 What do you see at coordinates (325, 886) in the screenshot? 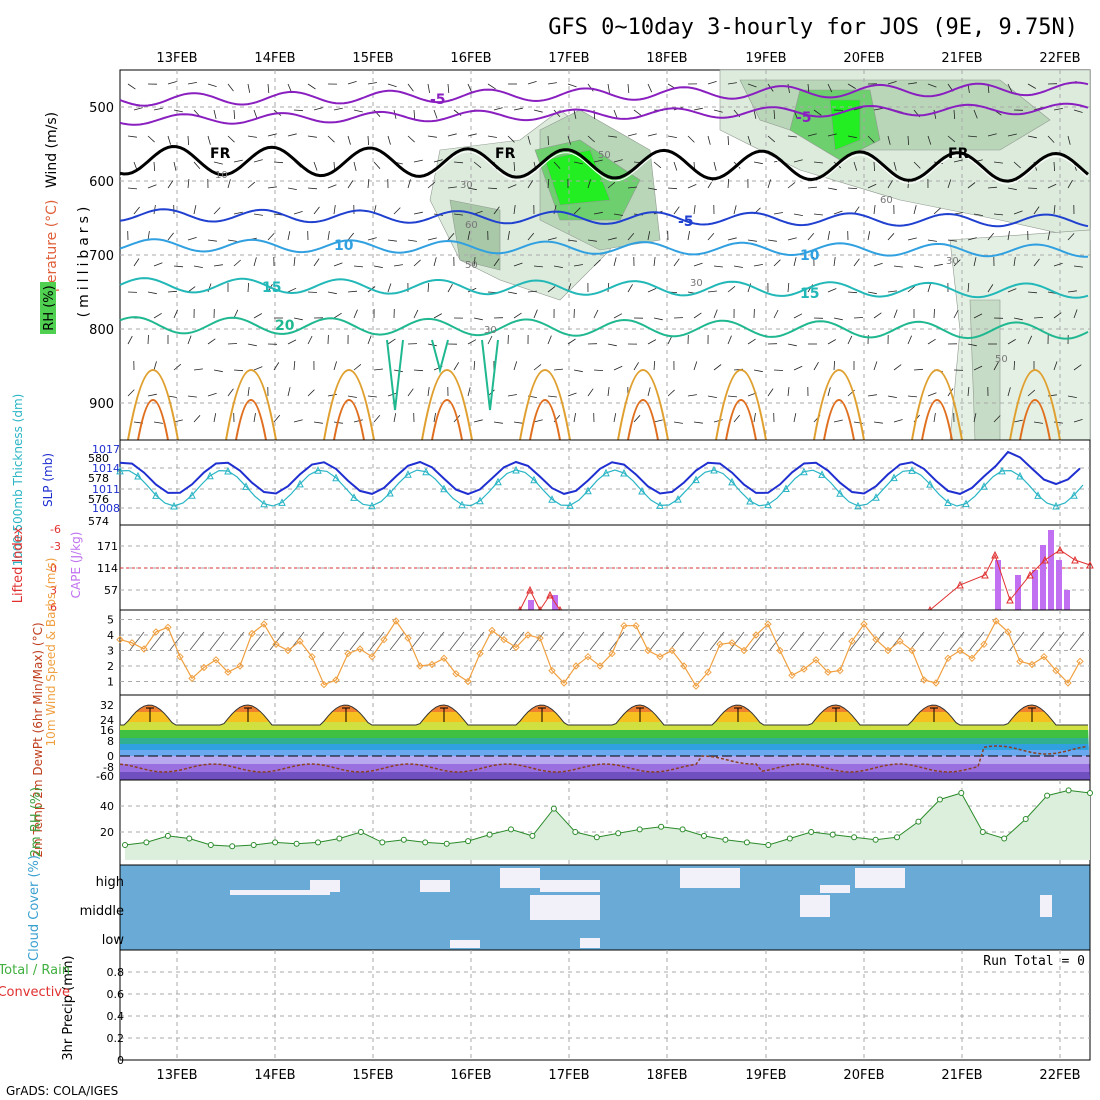
I see `clear-sky-block` at bounding box center [325, 886].